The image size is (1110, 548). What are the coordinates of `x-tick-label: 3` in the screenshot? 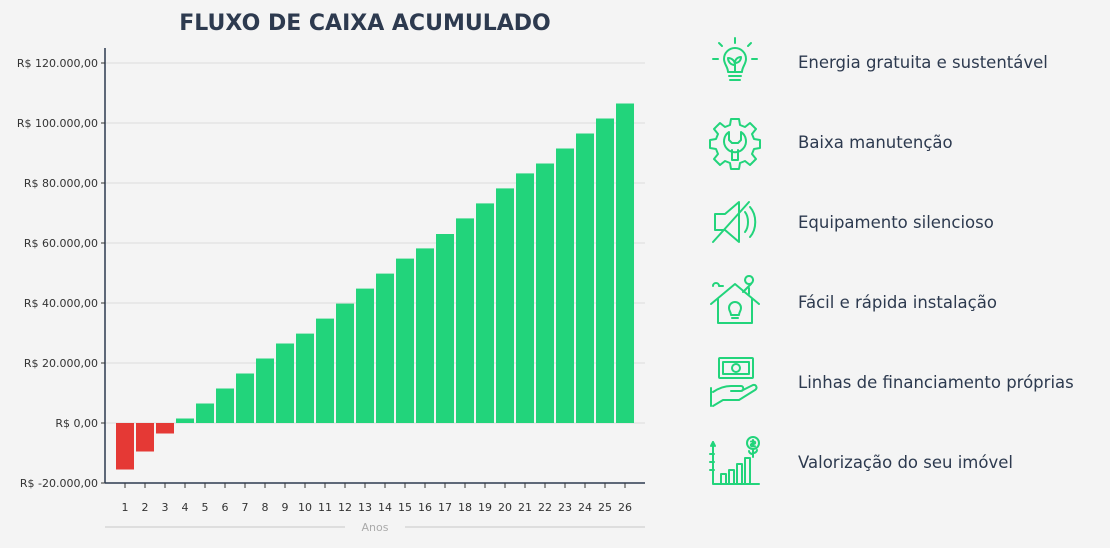 It's located at (165, 507).